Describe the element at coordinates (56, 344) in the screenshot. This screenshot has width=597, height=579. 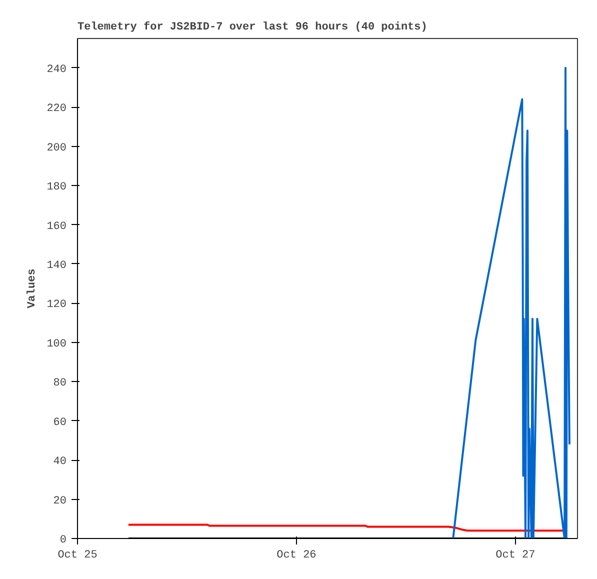
I see `y-tick-label: 100` at that location.